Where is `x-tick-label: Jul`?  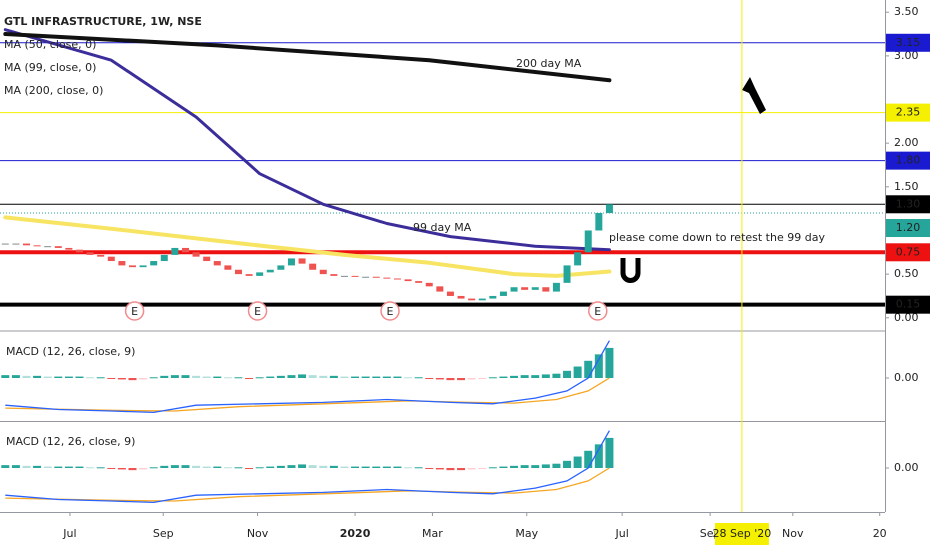 x-tick-label: Jul is located at coordinates (69, 533).